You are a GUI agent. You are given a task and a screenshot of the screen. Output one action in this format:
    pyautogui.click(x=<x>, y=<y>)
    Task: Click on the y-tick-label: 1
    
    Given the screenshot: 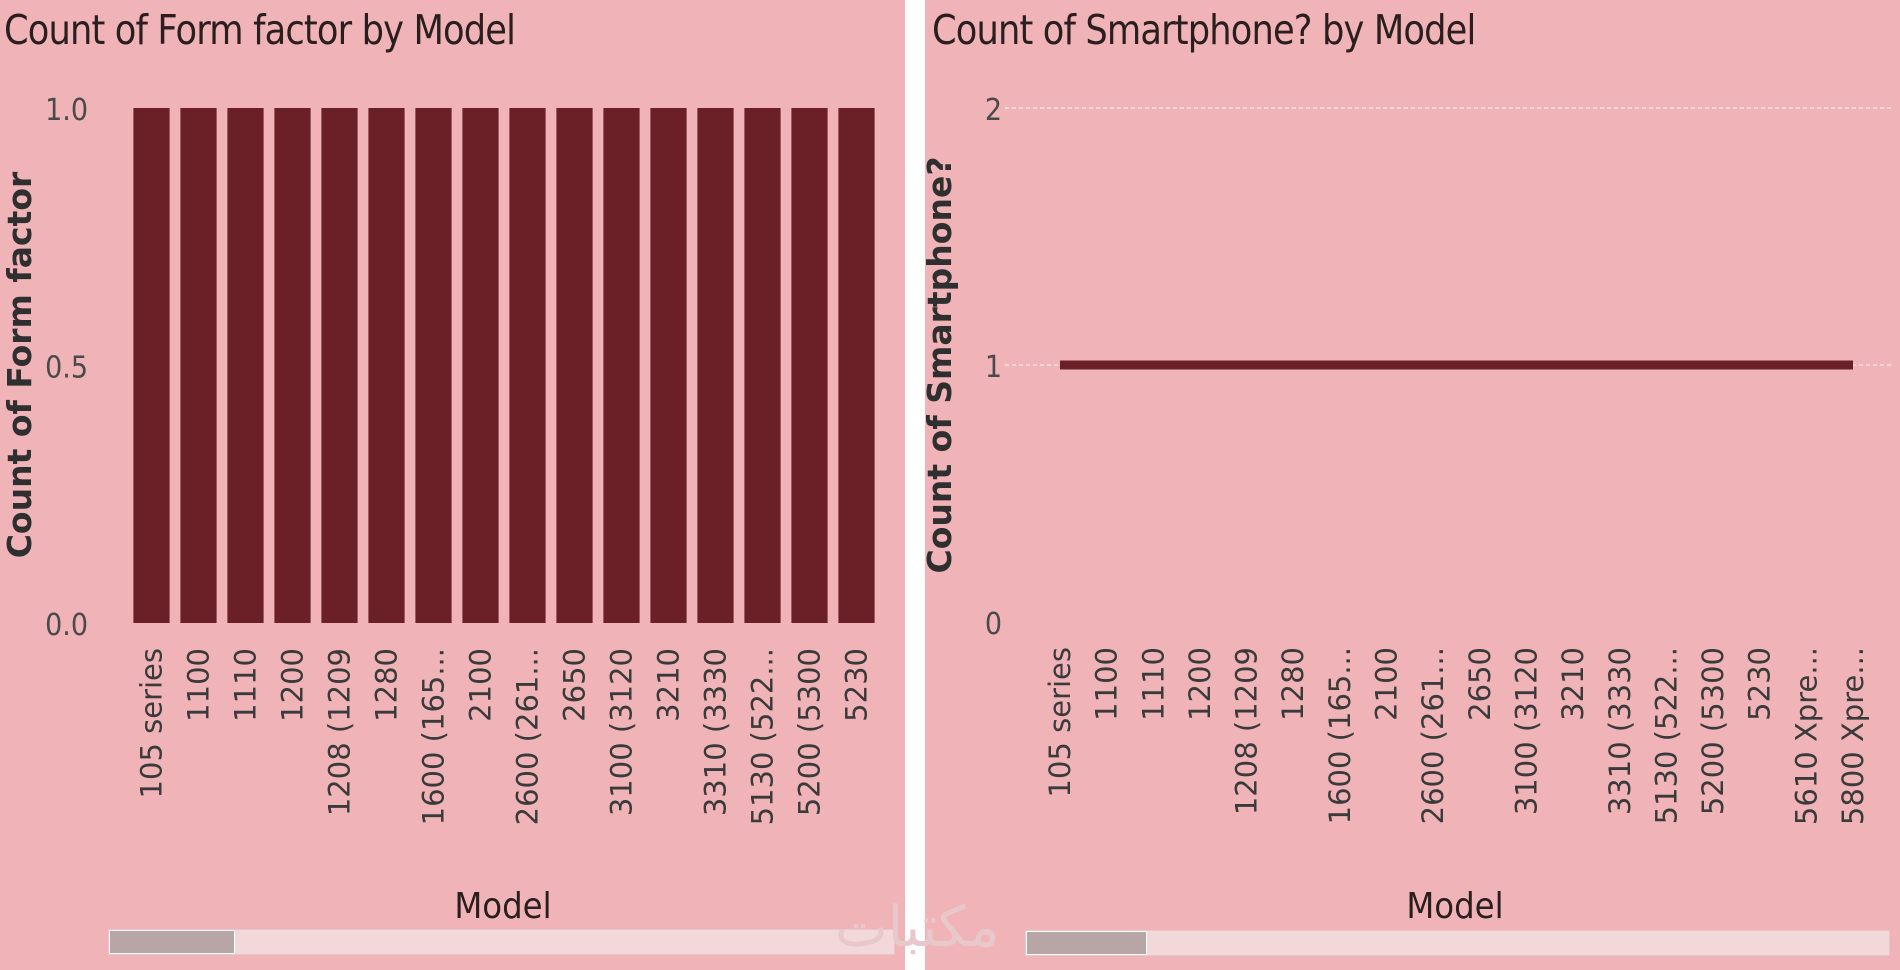 What is the action you would take?
    pyautogui.click(x=993, y=367)
    